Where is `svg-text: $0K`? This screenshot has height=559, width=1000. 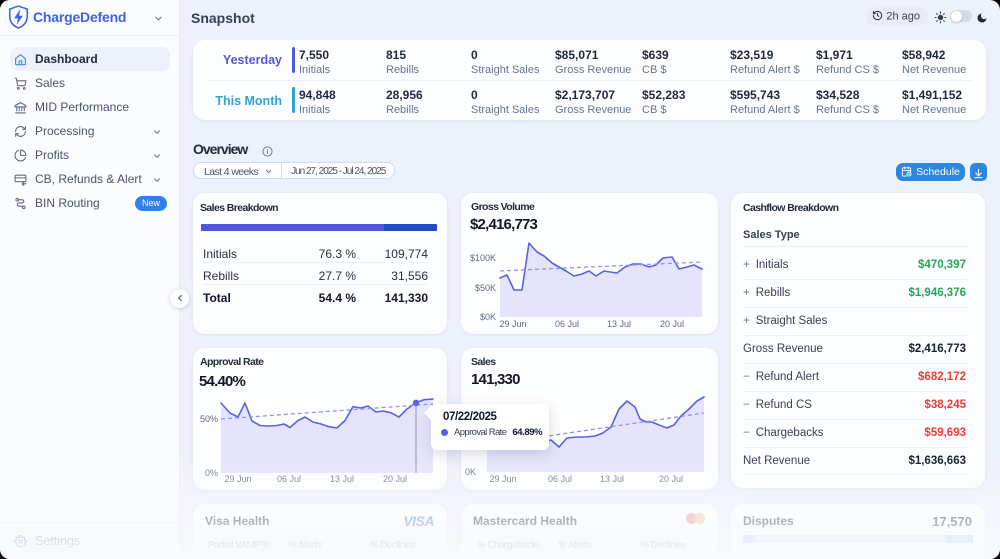 svg-text: $0K is located at coordinates (488, 317).